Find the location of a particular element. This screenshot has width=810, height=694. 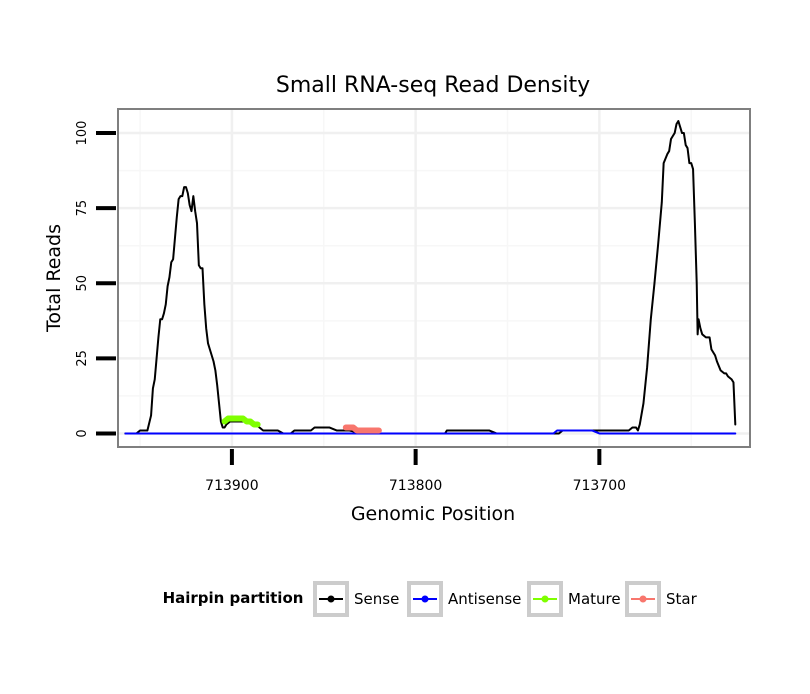

x-axis-label: Genomic Position is located at coordinates (433, 514).